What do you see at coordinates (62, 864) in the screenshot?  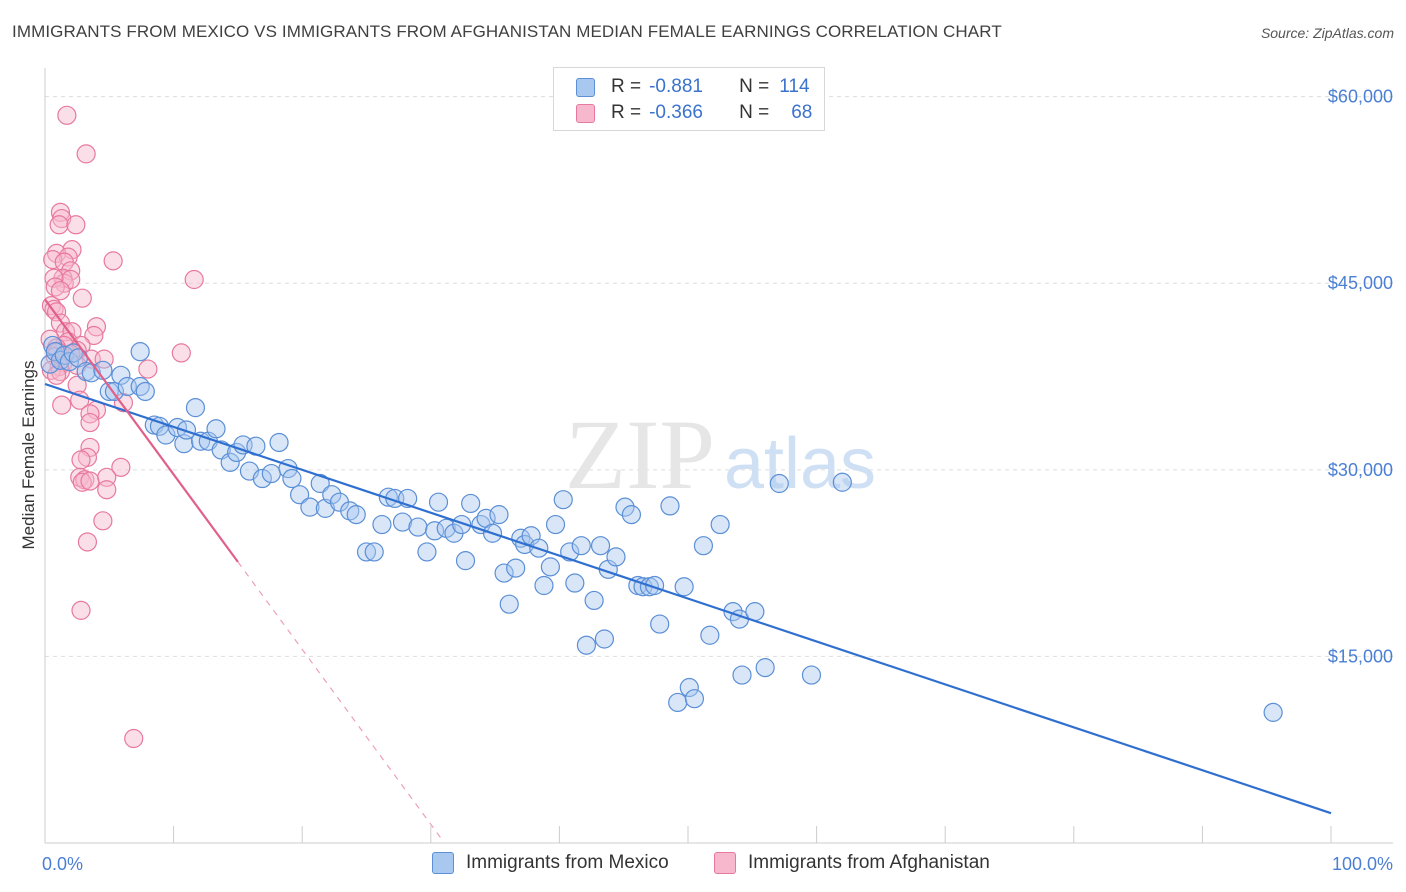 I see `x-tick-label: 0.0%` at bounding box center [62, 864].